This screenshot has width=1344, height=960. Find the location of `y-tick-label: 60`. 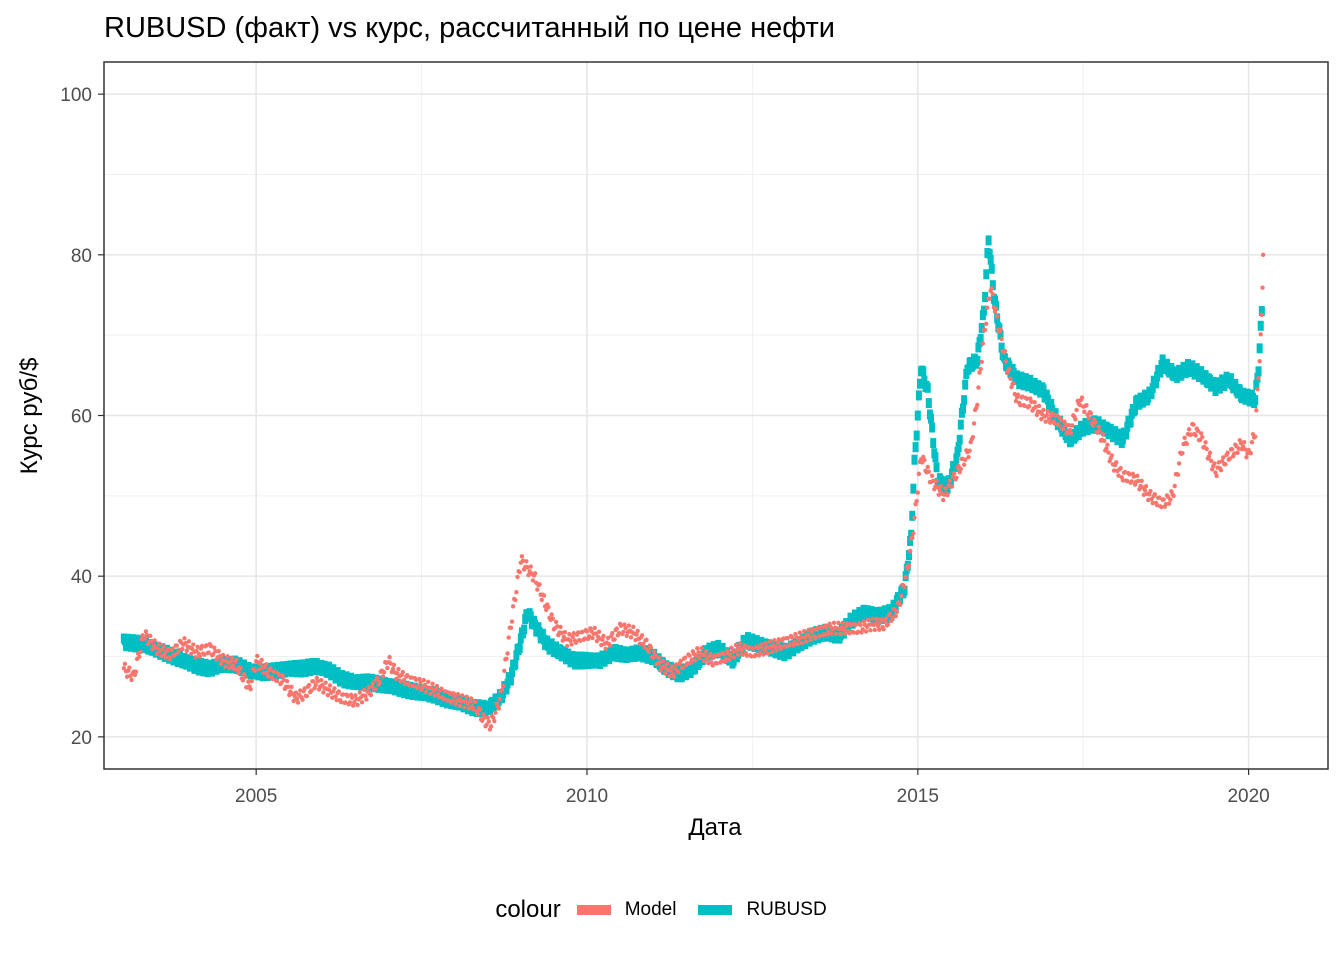

y-tick-label: 60 is located at coordinates (81, 417).